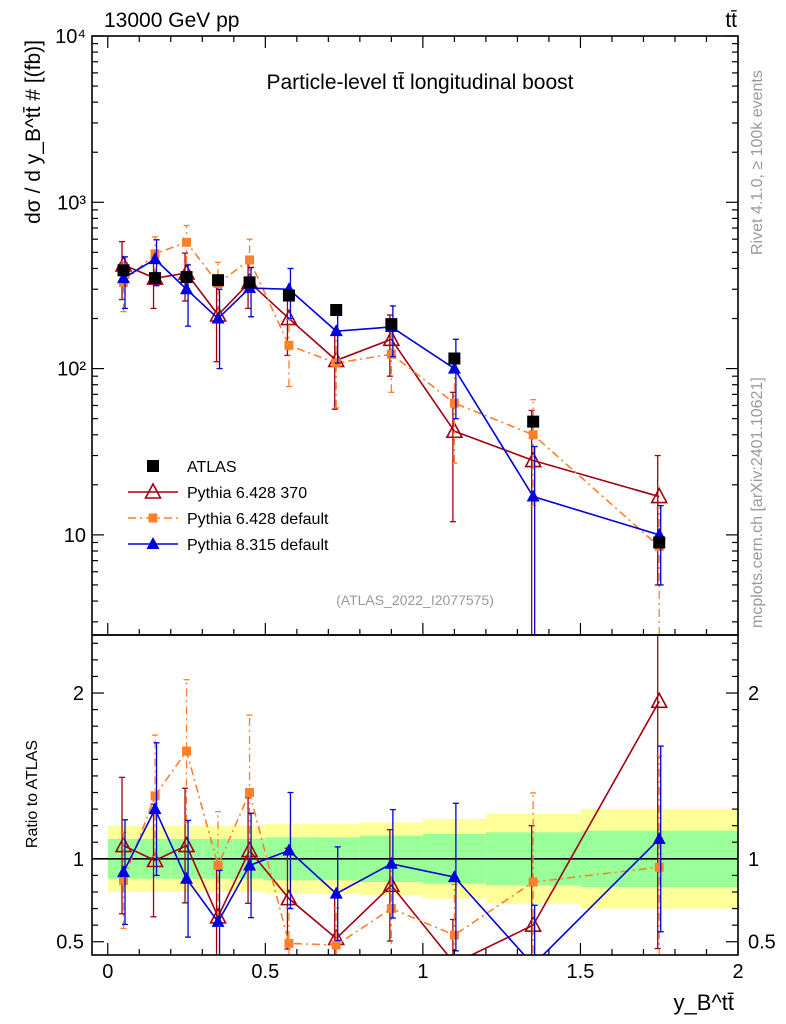  Describe the element at coordinates (33, 132) in the screenshot. I see `y-axis-label-main: dσ / d y_B^tt̄ # [(fb)]` at that location.